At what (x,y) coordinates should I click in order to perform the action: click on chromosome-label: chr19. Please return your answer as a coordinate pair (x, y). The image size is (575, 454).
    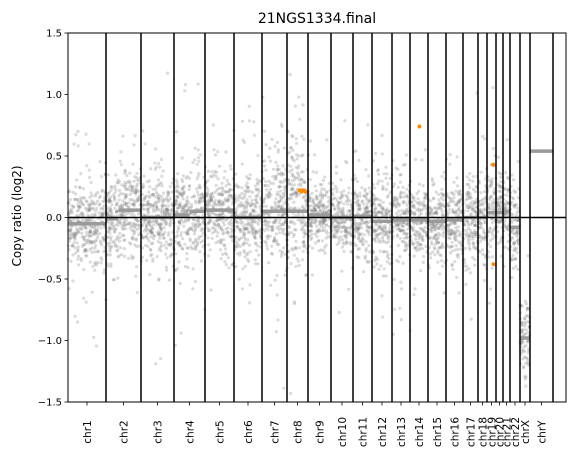
    Looking at the image, I should click on (493, 432).